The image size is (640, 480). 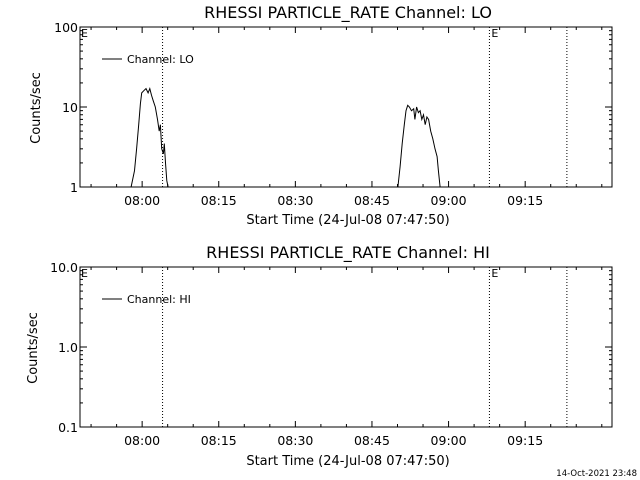 I want to click on legend-label-lo: Channel: LO, so click(x=160, y=59).